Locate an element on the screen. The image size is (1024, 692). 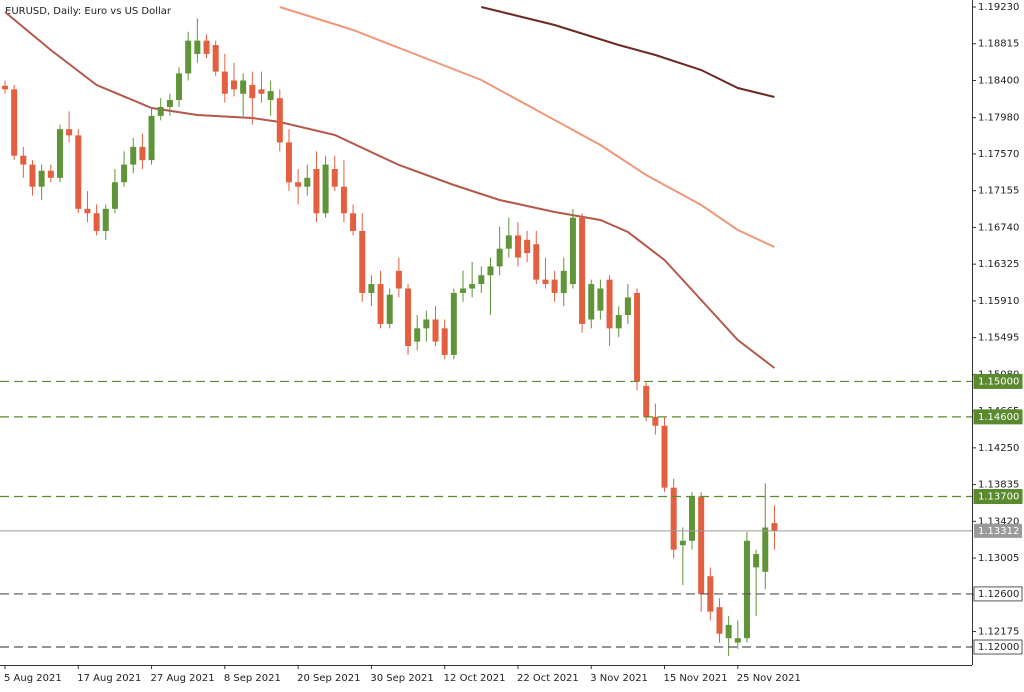
level-label: 1.14600 is located at coordinates (998, 417).